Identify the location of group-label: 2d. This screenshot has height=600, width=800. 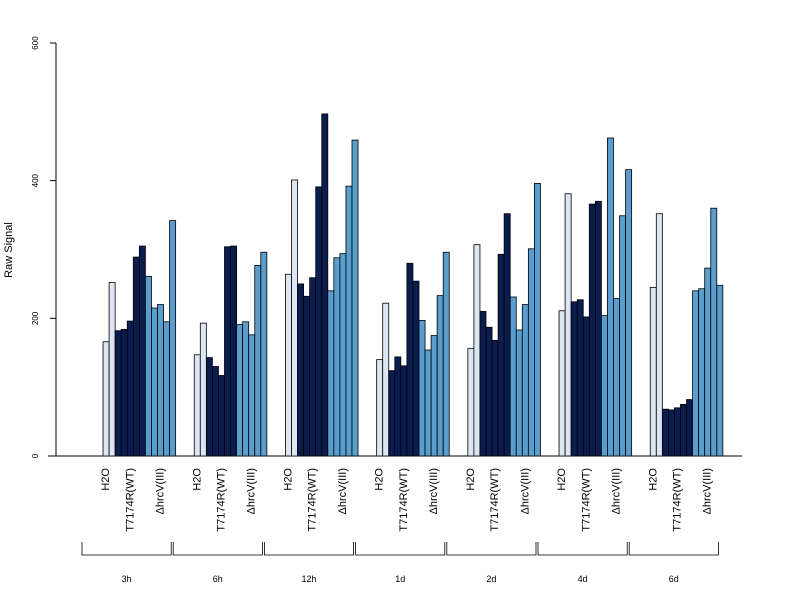
(491, 579).